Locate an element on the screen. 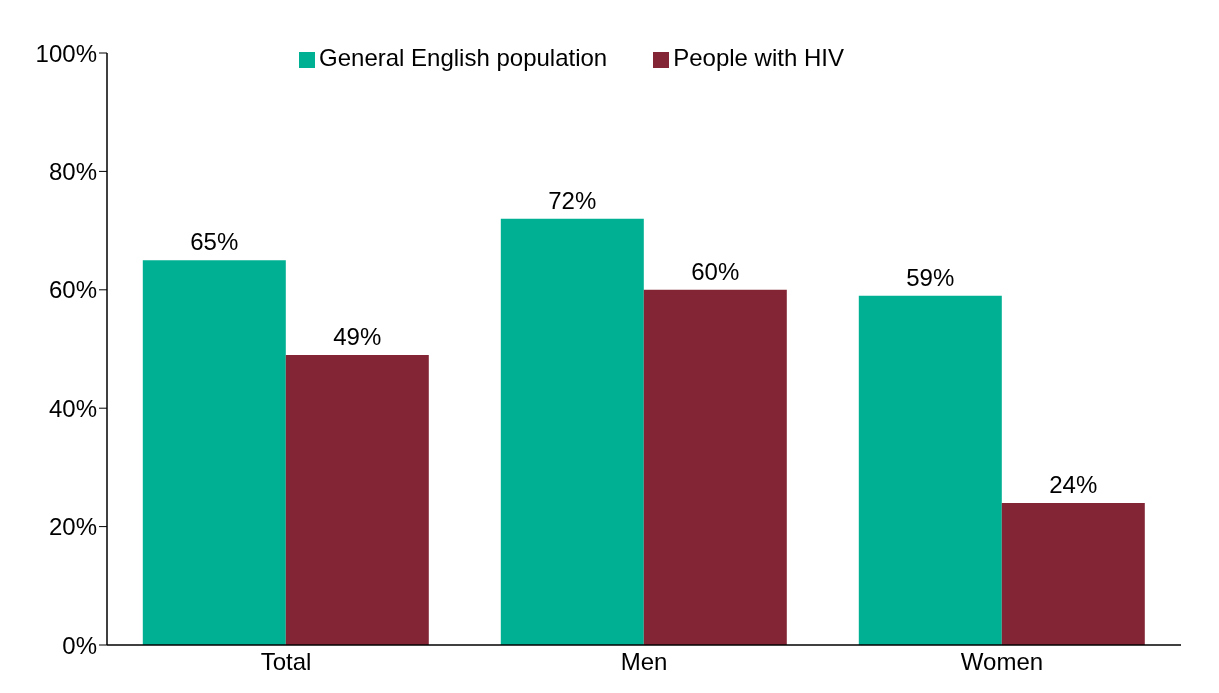 The width and height of the screenshot is (1219, 693). y-tick-label: 60% is located at coordinates (72, 290).